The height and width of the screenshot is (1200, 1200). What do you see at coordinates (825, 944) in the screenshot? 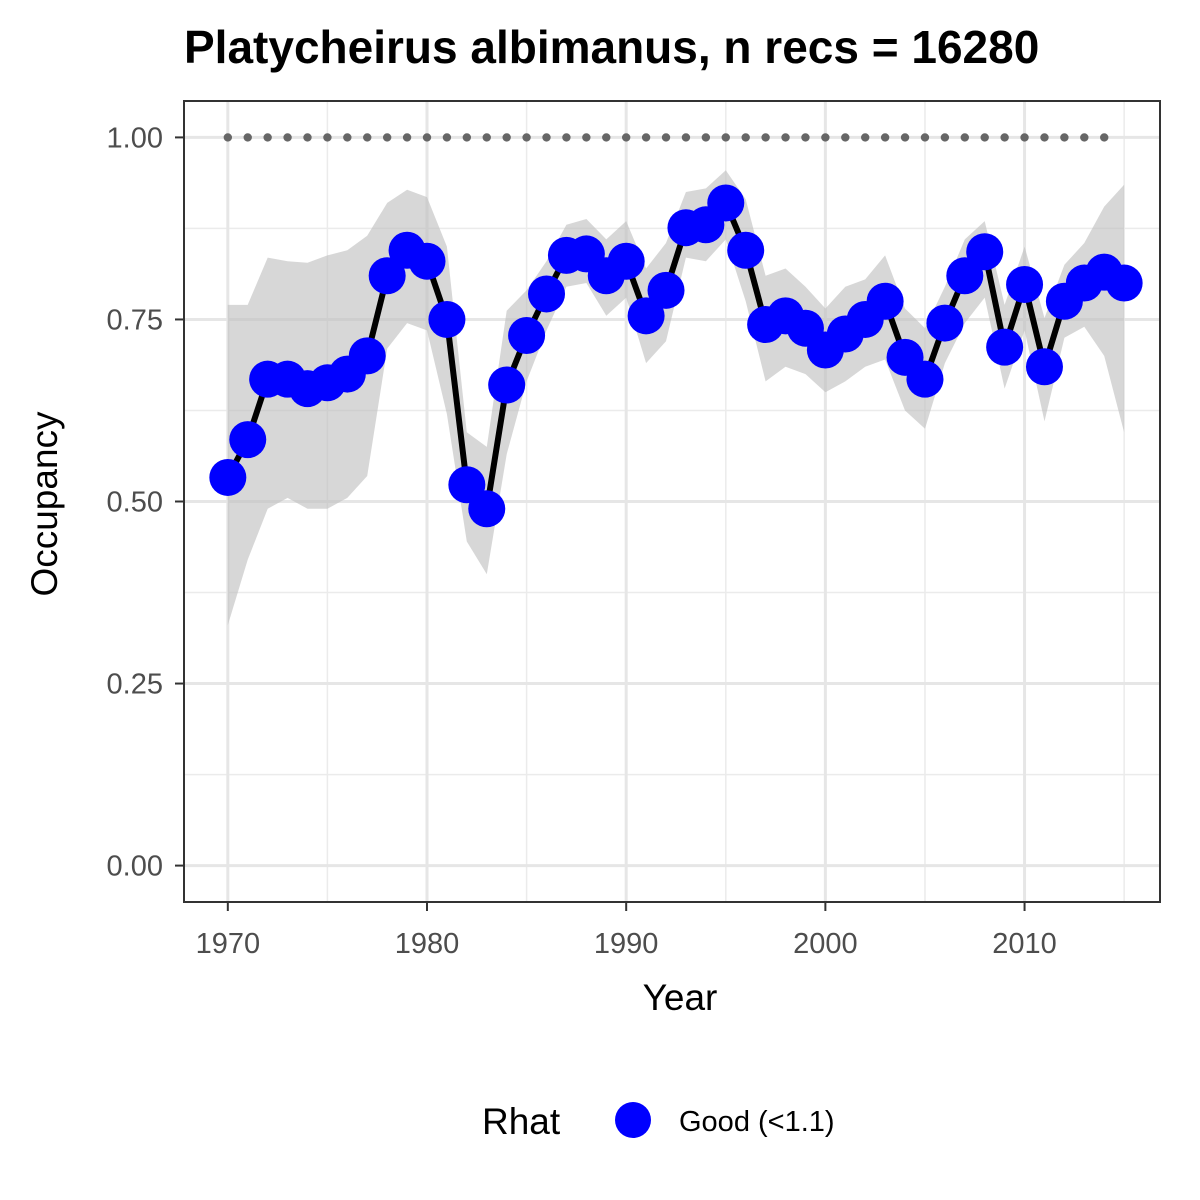
I see `x-tick-label: 2000` at bounding box center [825, 944].